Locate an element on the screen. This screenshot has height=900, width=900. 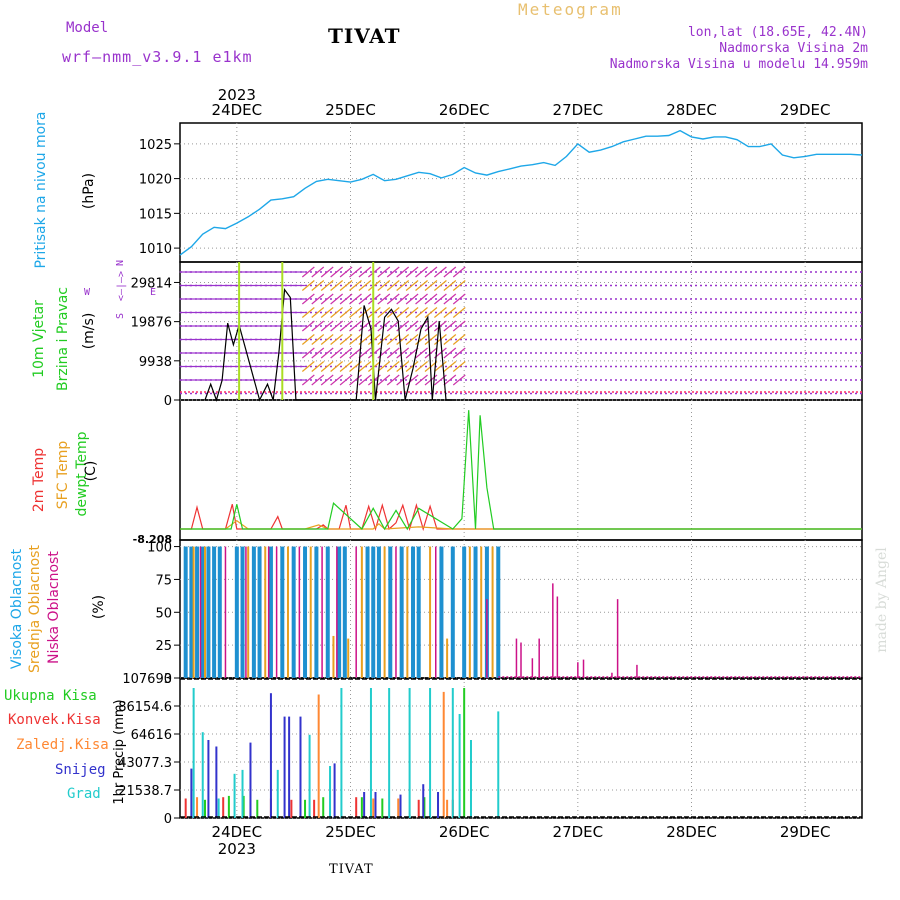
top-year-label: 2023 is located at coordinates (237, 95).